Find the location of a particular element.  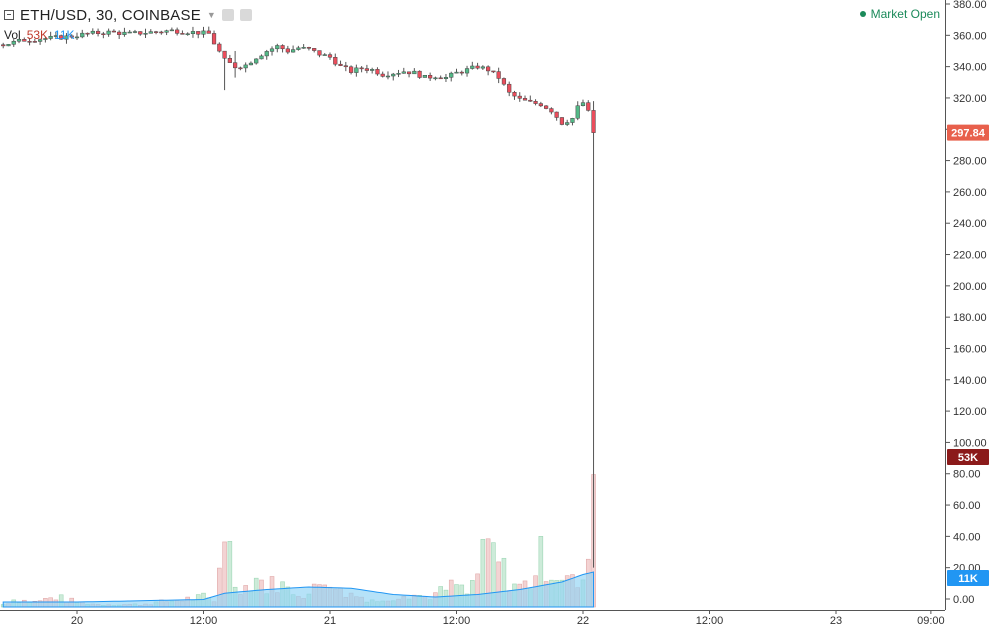

volume-legend: Vol 53K 11K is located at coordinates (39, 35).